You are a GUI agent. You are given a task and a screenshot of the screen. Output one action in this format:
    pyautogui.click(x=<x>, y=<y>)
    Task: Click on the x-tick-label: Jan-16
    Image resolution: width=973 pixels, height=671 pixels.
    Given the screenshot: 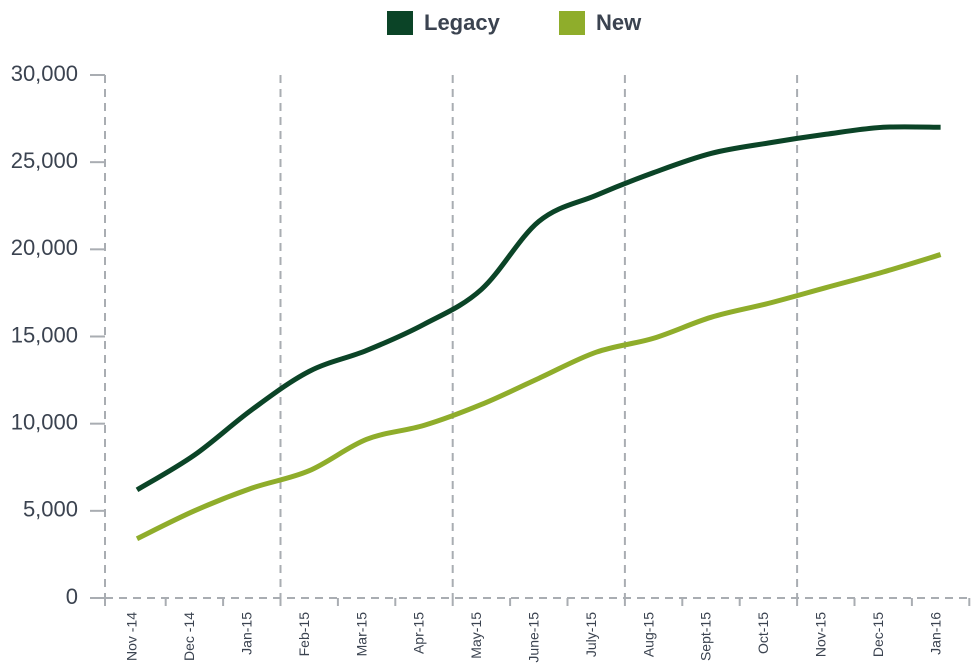 What is the action you would take?
    pyautogui.click(x=935, y=633)
    